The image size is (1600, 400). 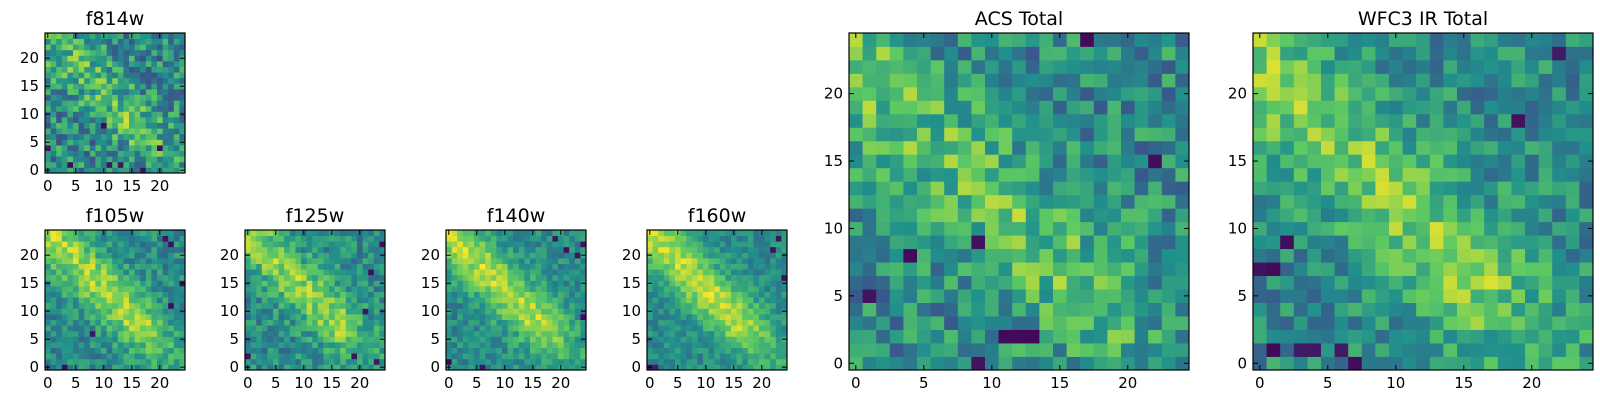 What do you see at coordinates (856, 383) in the screenshot?
I see `x-tick-label: 0` at bounding box center [856, 383].